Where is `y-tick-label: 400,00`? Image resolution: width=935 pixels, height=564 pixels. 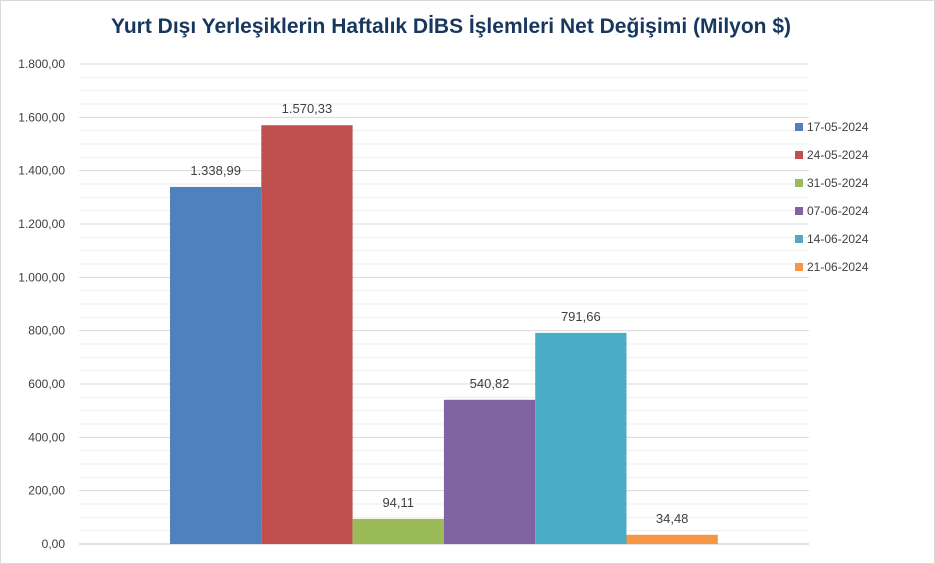
y-tick-label: 400,00 is located at coordinates (46, 437).